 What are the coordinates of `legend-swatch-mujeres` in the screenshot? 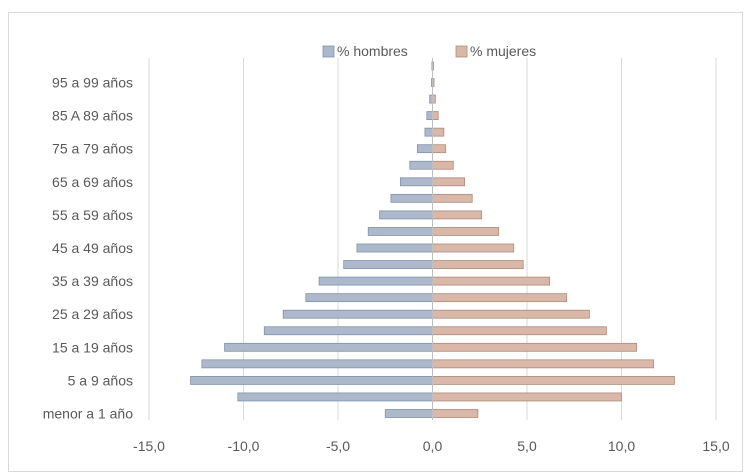 It's located at (461, 51).